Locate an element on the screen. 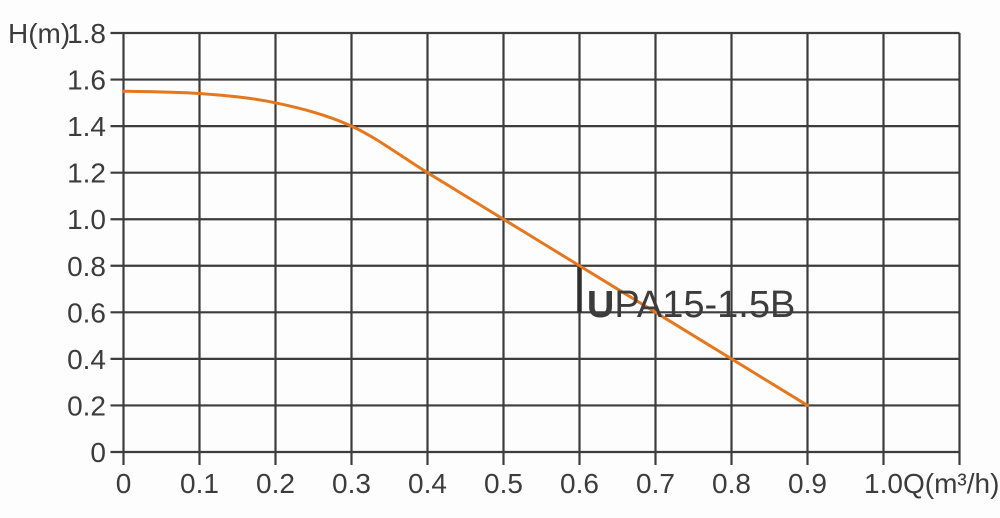 This screenshot has height=518, width=1000. x-tick-label: 0.8 is located at coordinates (731, 483).